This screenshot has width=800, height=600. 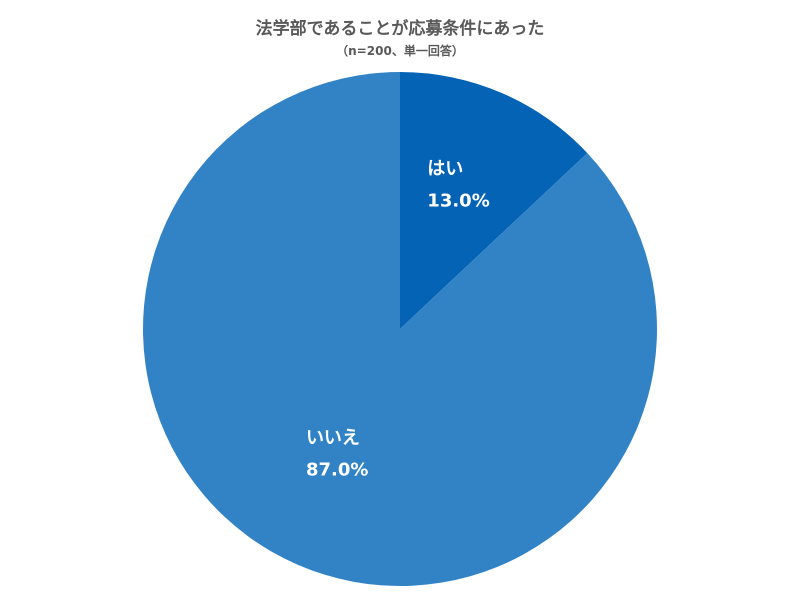 What do you see at coordinates (400, 51) in the screenshot?
I see `chart-subtitle: （n=200、単一回答）` at bounding box center [400, 51].